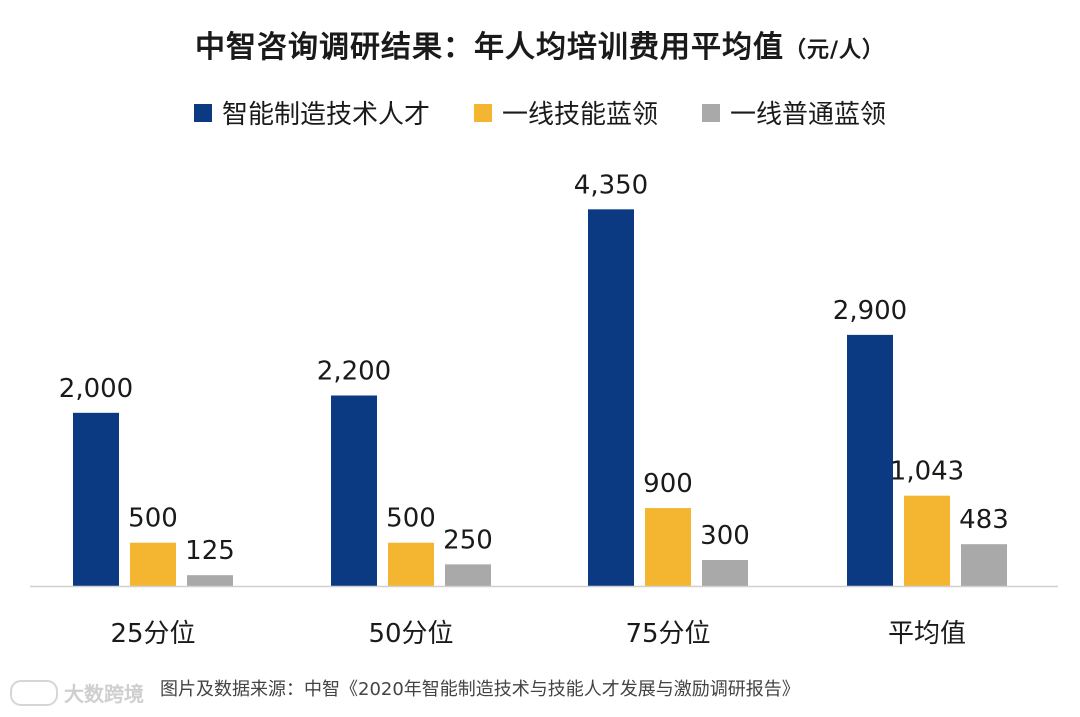  What do you see at coordinates (354, 372) in the screenshot?
I see `bar-label-1-0: 2,200` at bounding box center [354, 372].